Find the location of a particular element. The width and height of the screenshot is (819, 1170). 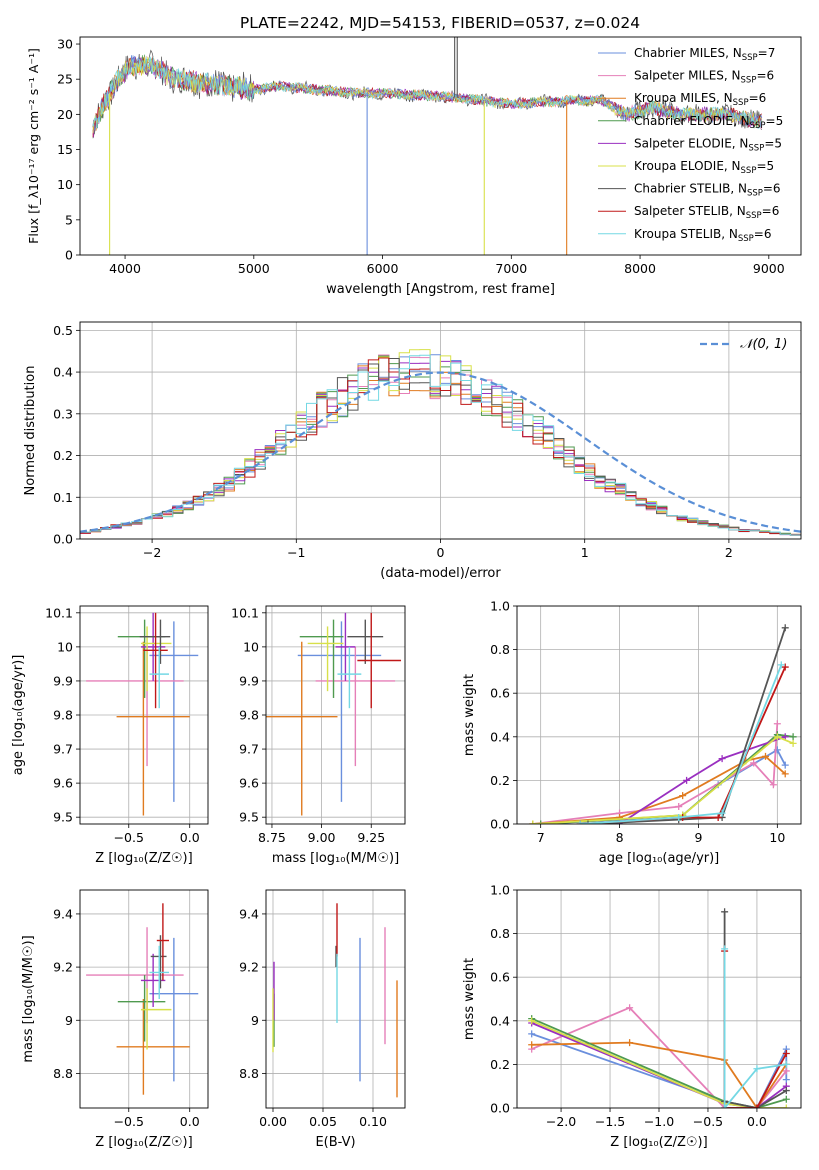

chart-ebv_mass: 0.00 0.05 0.10 8.8 9 9.2 9.4 E(B-V) is located at coordinates (322, 1019).